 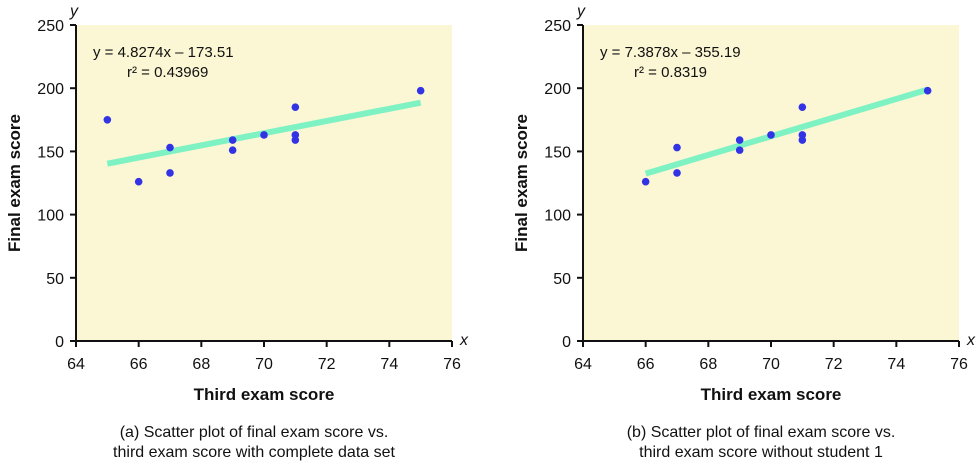 What do you see at coordinates (761, 452) in the screenshot?
I see `caption-line-2: third exam score without student 1` at bounding box center [761, 452].